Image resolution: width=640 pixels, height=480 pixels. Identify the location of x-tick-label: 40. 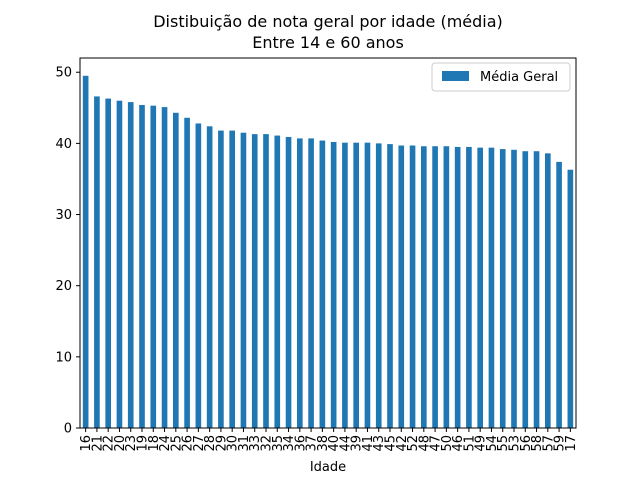
(334, 443).